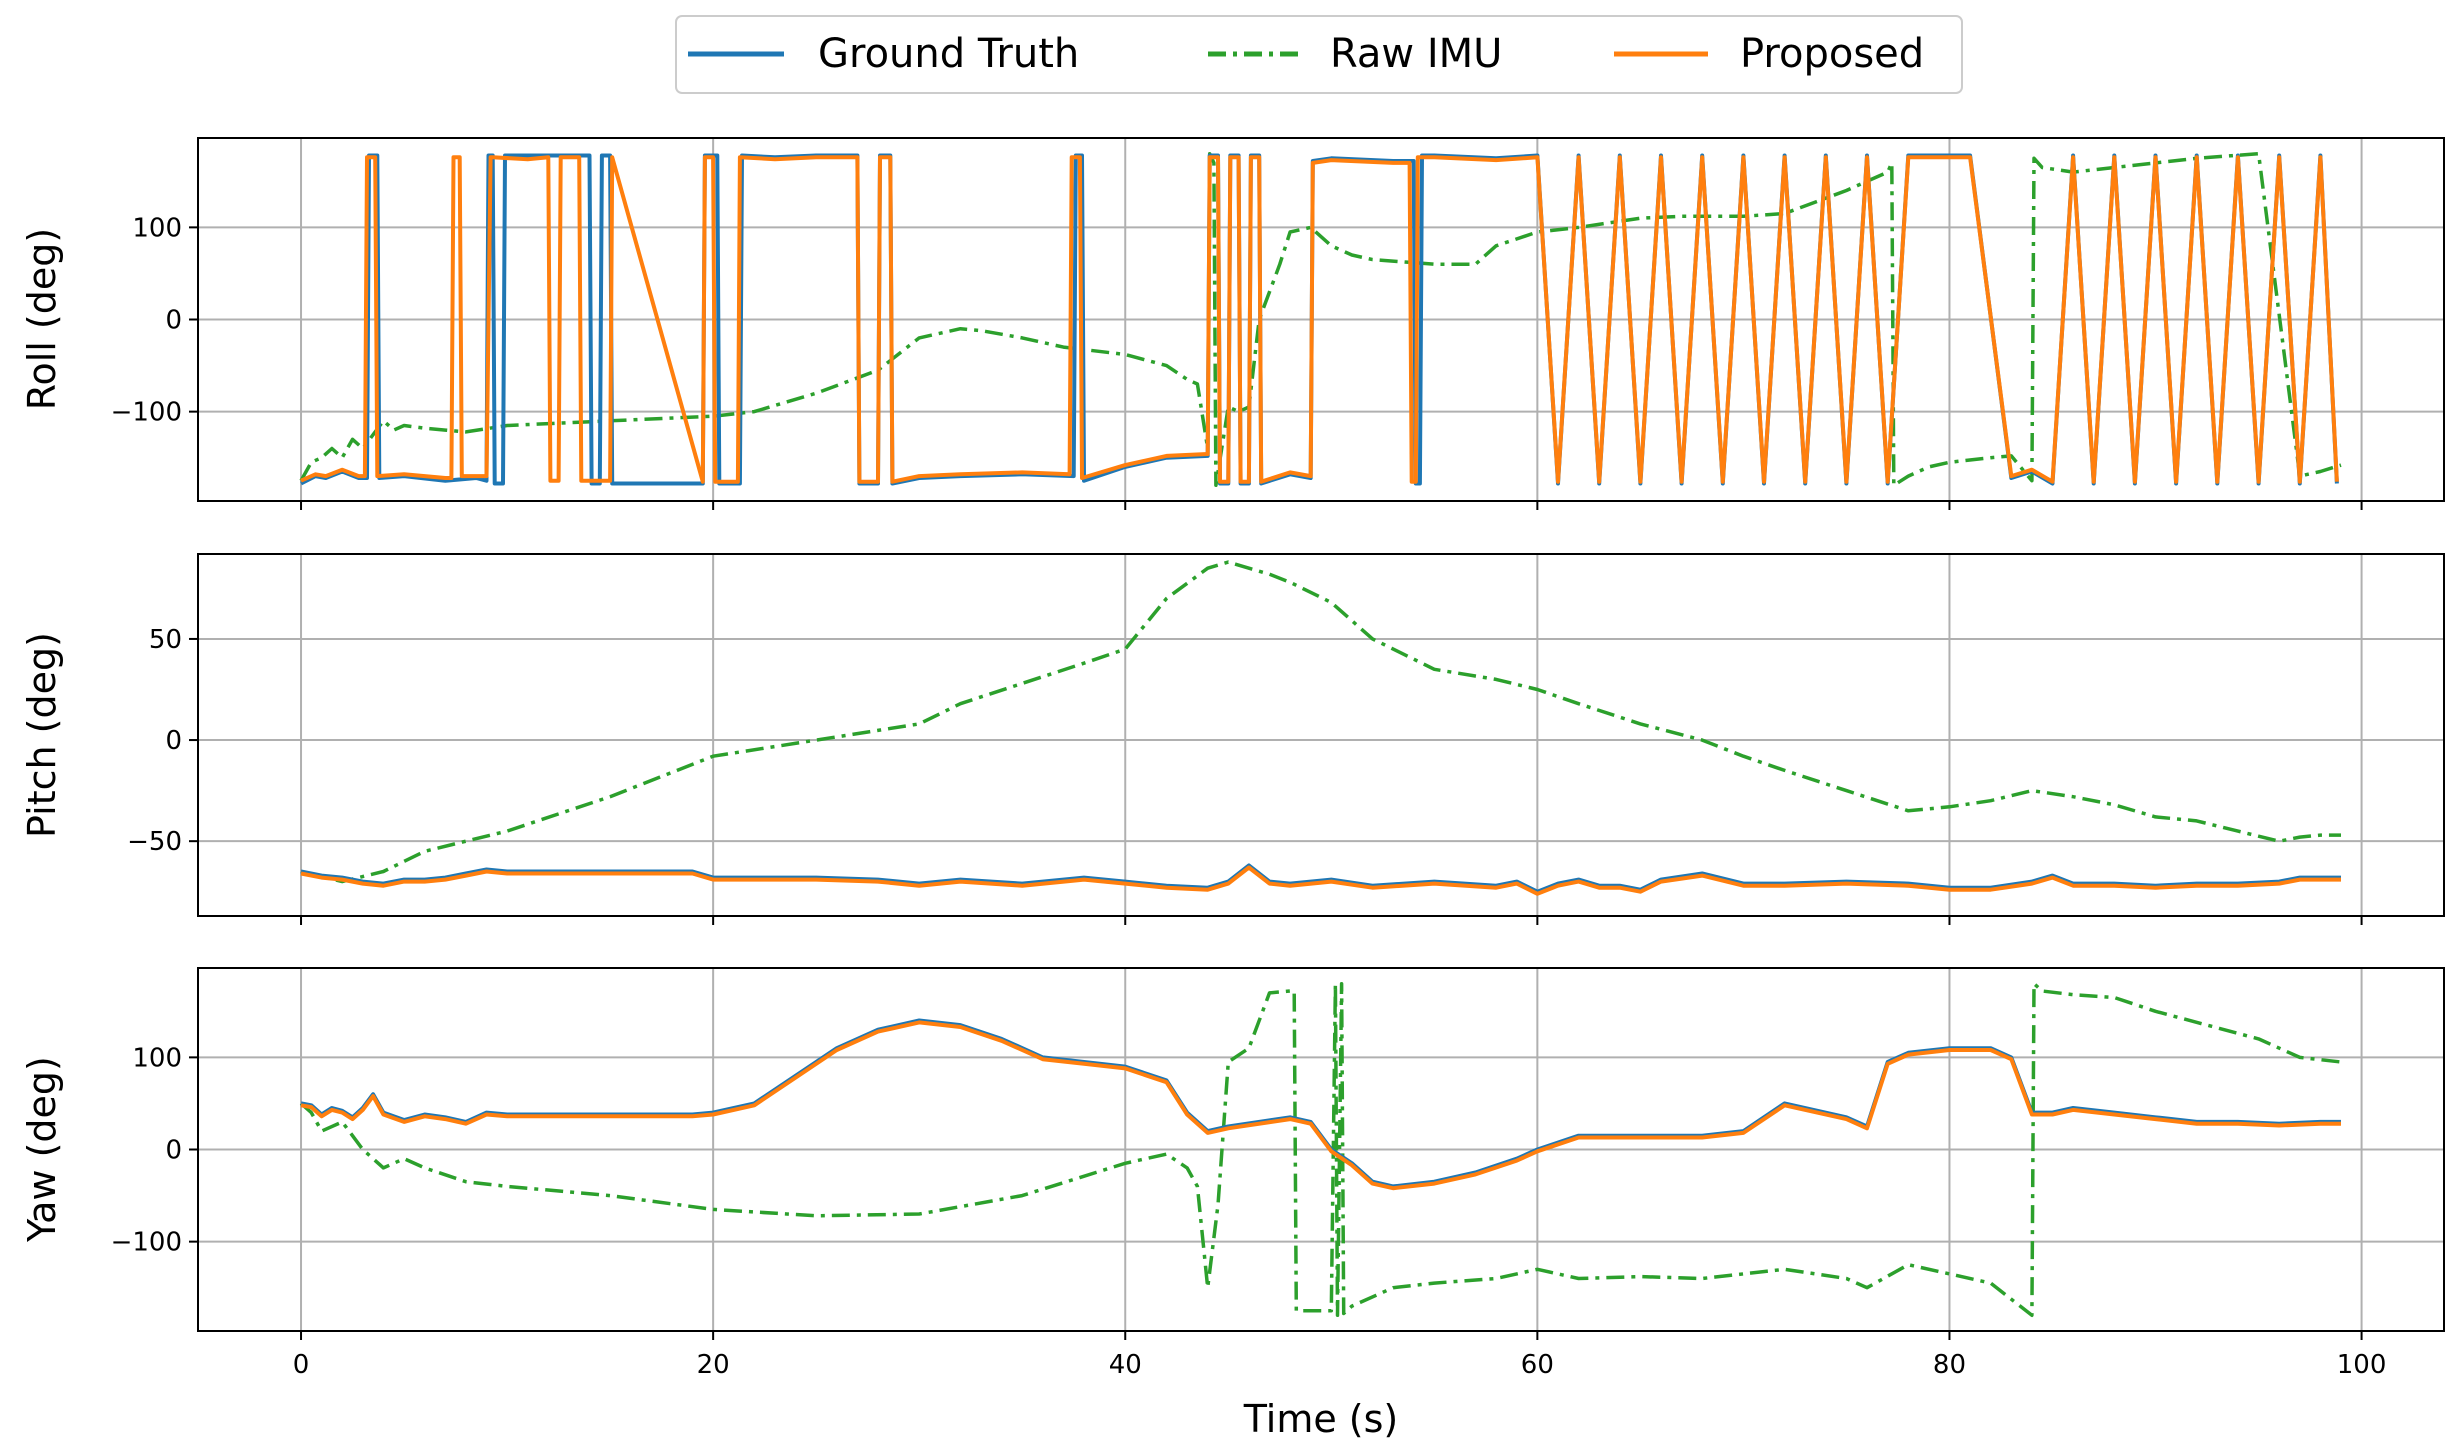 The image size is (2461, 1456). What do you see at coordinates (1321, 1419) in the screenshot?
I see `xlabel: Time (s)` at bounding box center [1321, 1419].